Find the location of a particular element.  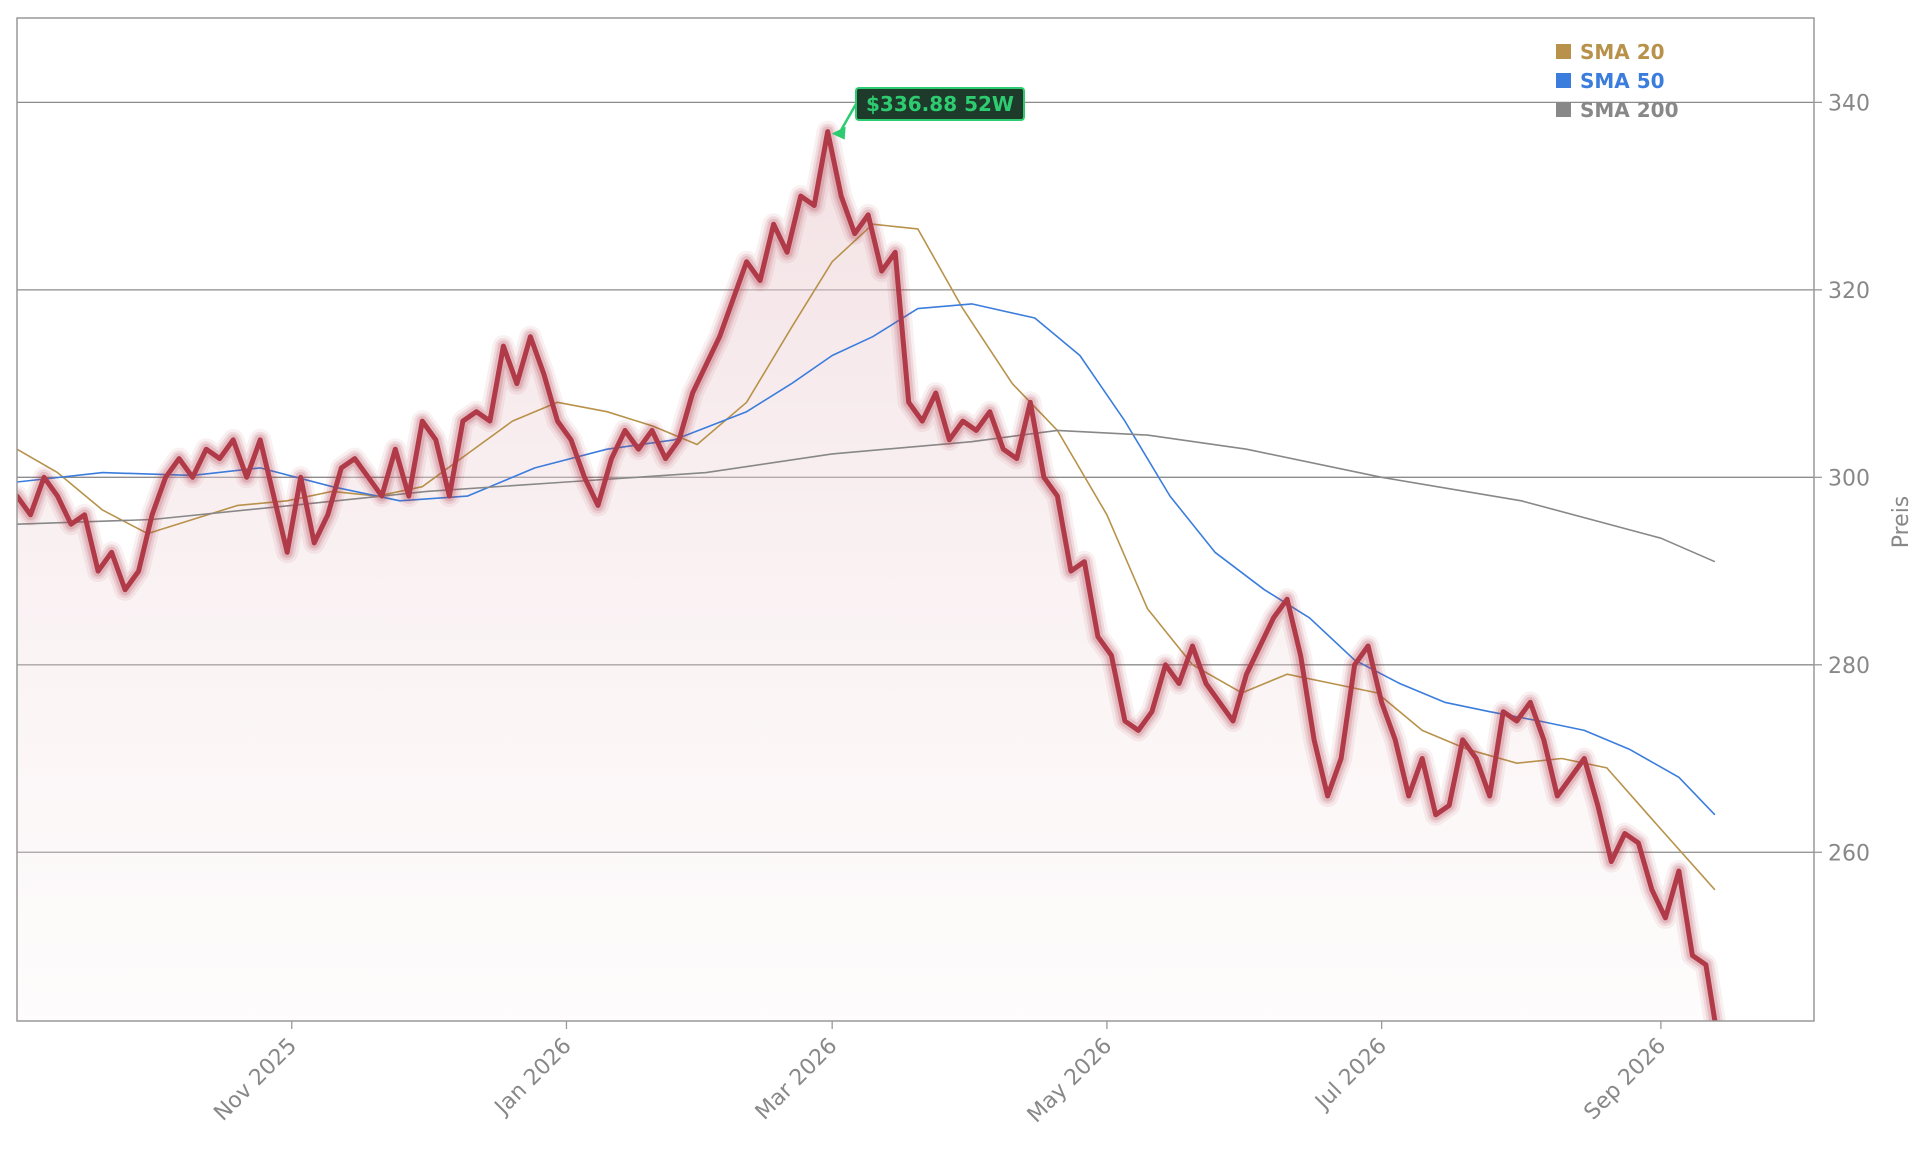

x-tick-label: Jan 2026 is located at coordinates (533, 1078).